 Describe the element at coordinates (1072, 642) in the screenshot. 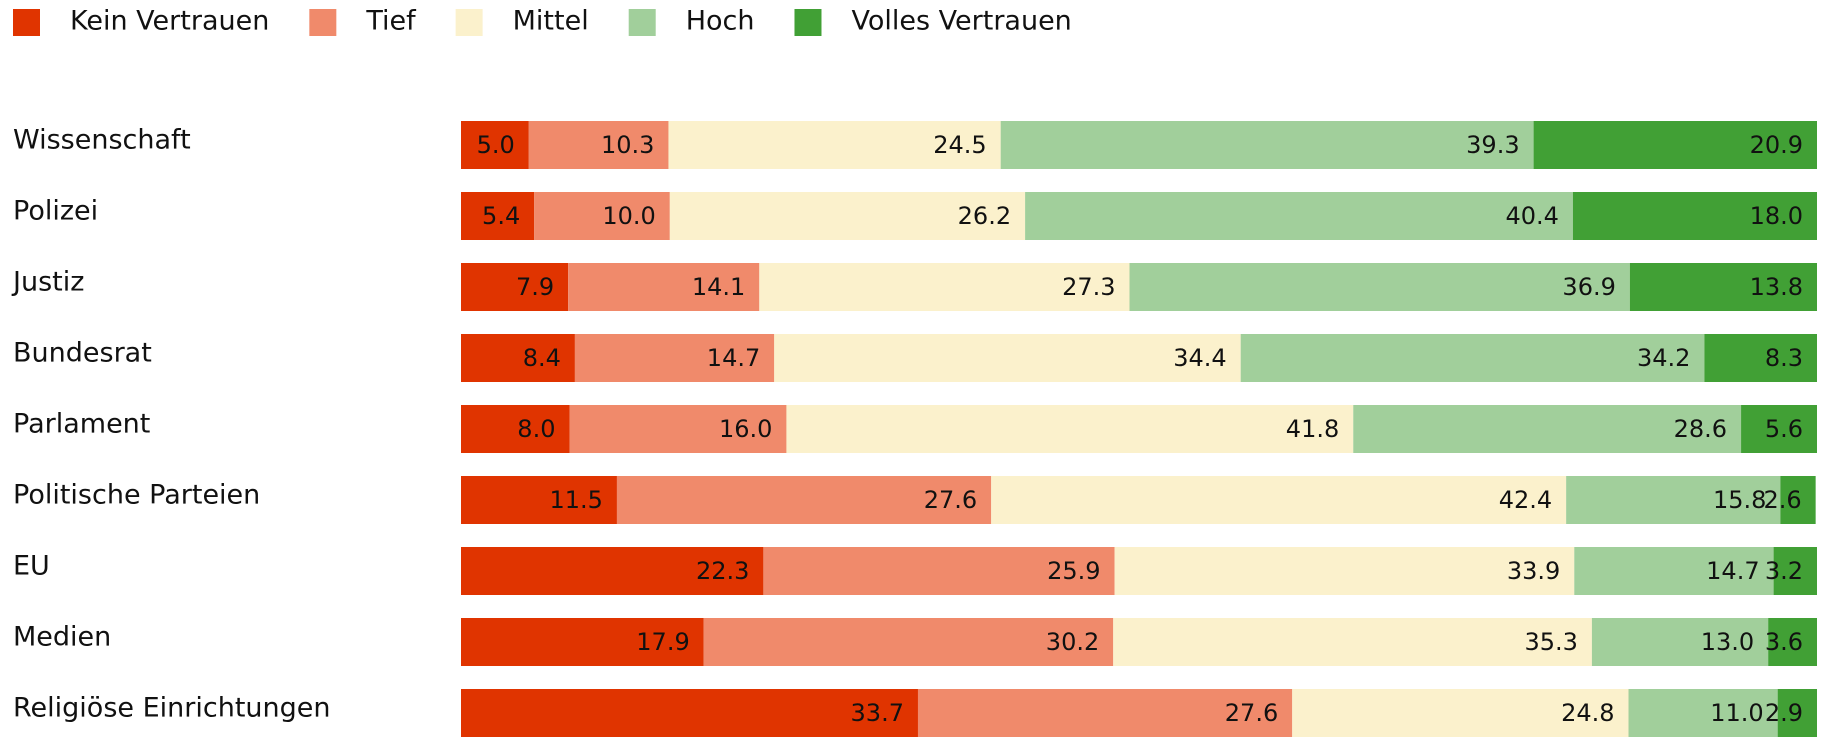

I see `value-label: 30.2` at that location.